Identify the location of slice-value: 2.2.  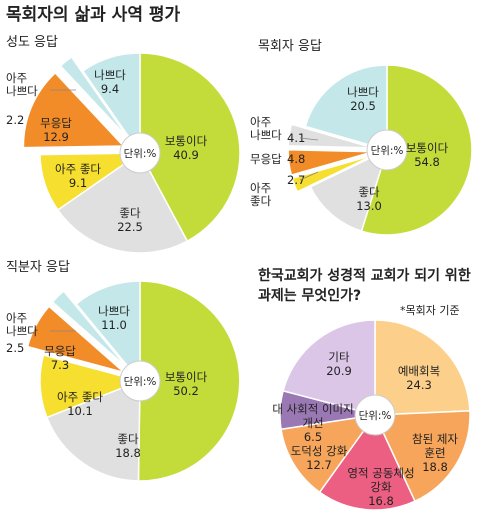
(15, 120).